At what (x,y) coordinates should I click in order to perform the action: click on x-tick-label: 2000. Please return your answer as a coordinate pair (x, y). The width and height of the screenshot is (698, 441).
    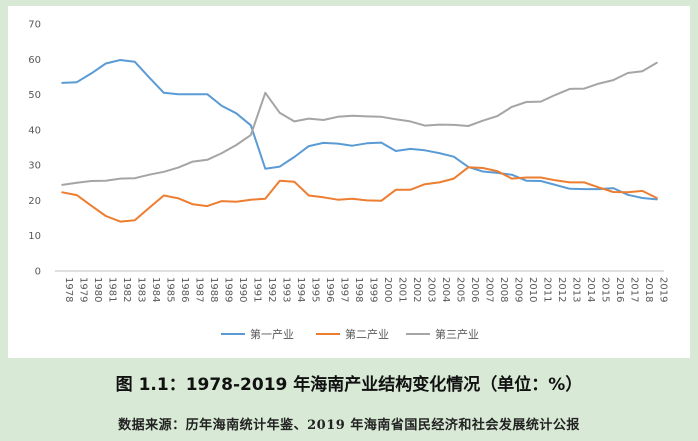
    Looking at the image, I should click on (387, 289).